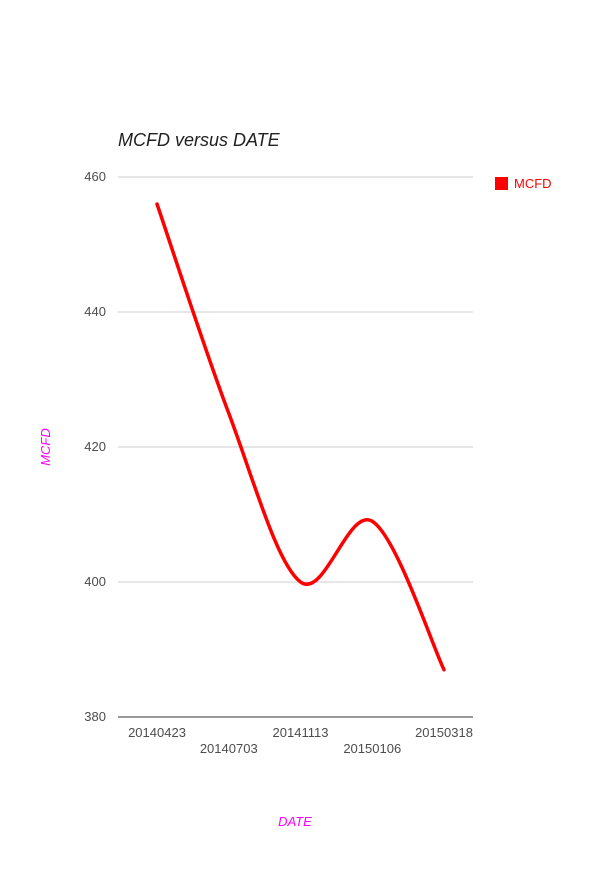 The width and height of the screenshot is (600, 895). I want to click on x-tick-label: 20140703, so click(228, 748).